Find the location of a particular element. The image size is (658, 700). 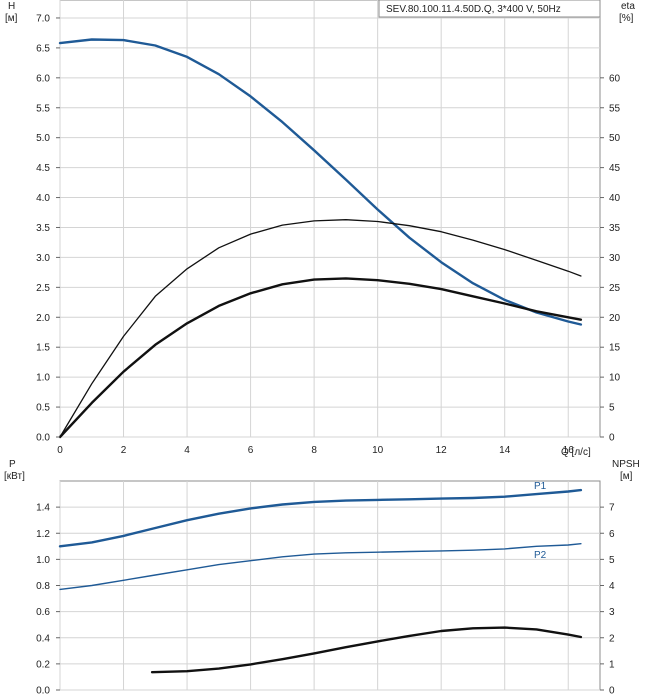

lower-y2-tick-label: 4 is located at coordinates (612, 586).